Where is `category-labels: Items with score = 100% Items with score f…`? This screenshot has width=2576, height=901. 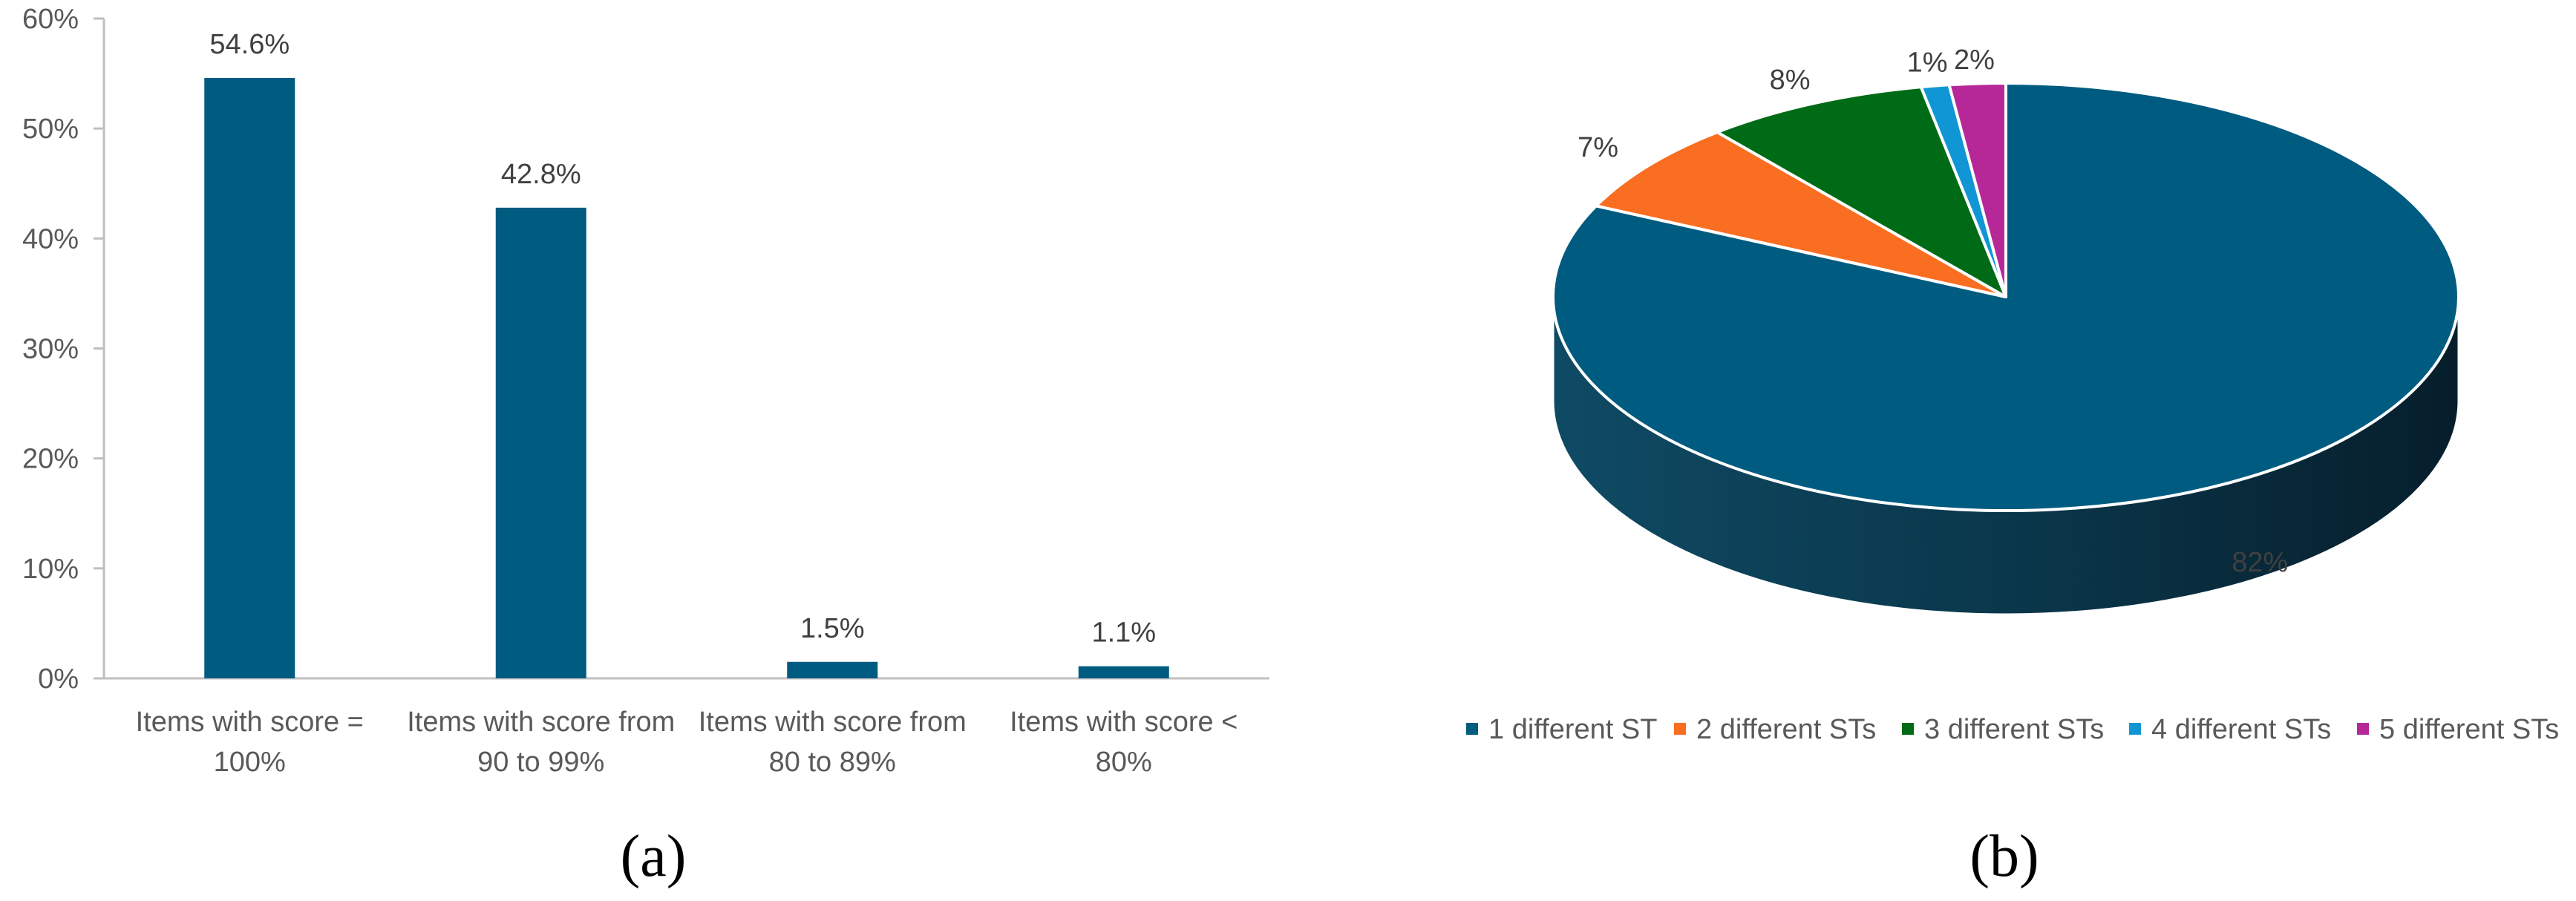 category-labels: Items with score = 100% Items with score f… is located at coordinates (687, 742).